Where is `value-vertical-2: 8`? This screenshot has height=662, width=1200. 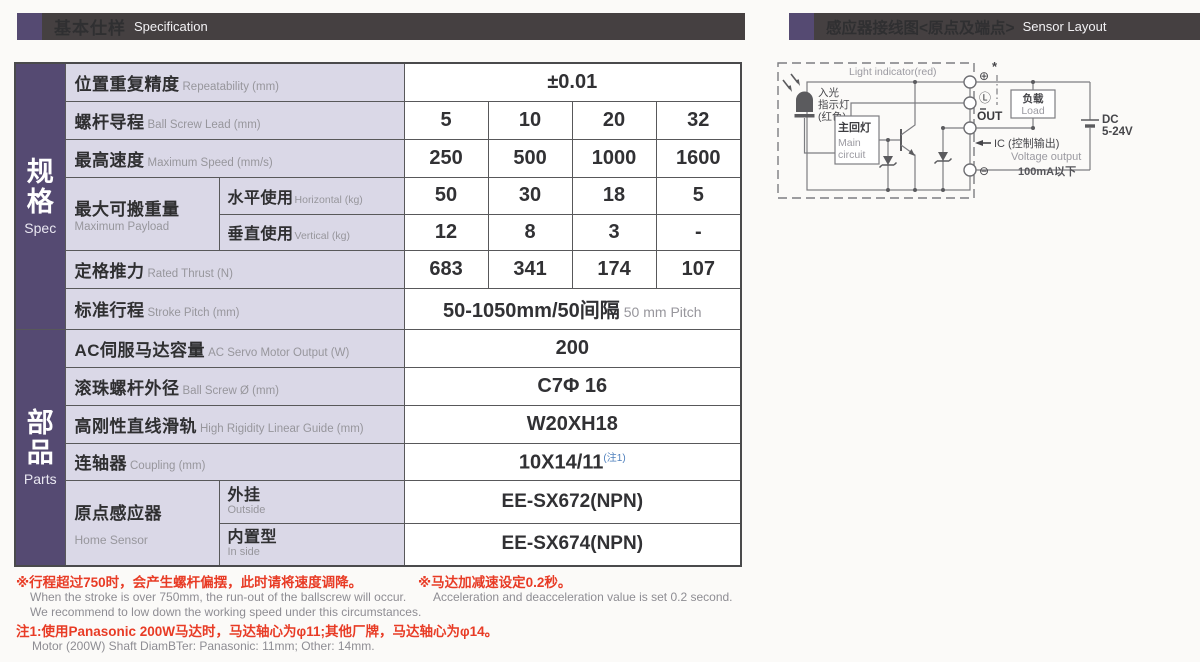 value-vertical-2: 8 is located at coordinates (530, 232).